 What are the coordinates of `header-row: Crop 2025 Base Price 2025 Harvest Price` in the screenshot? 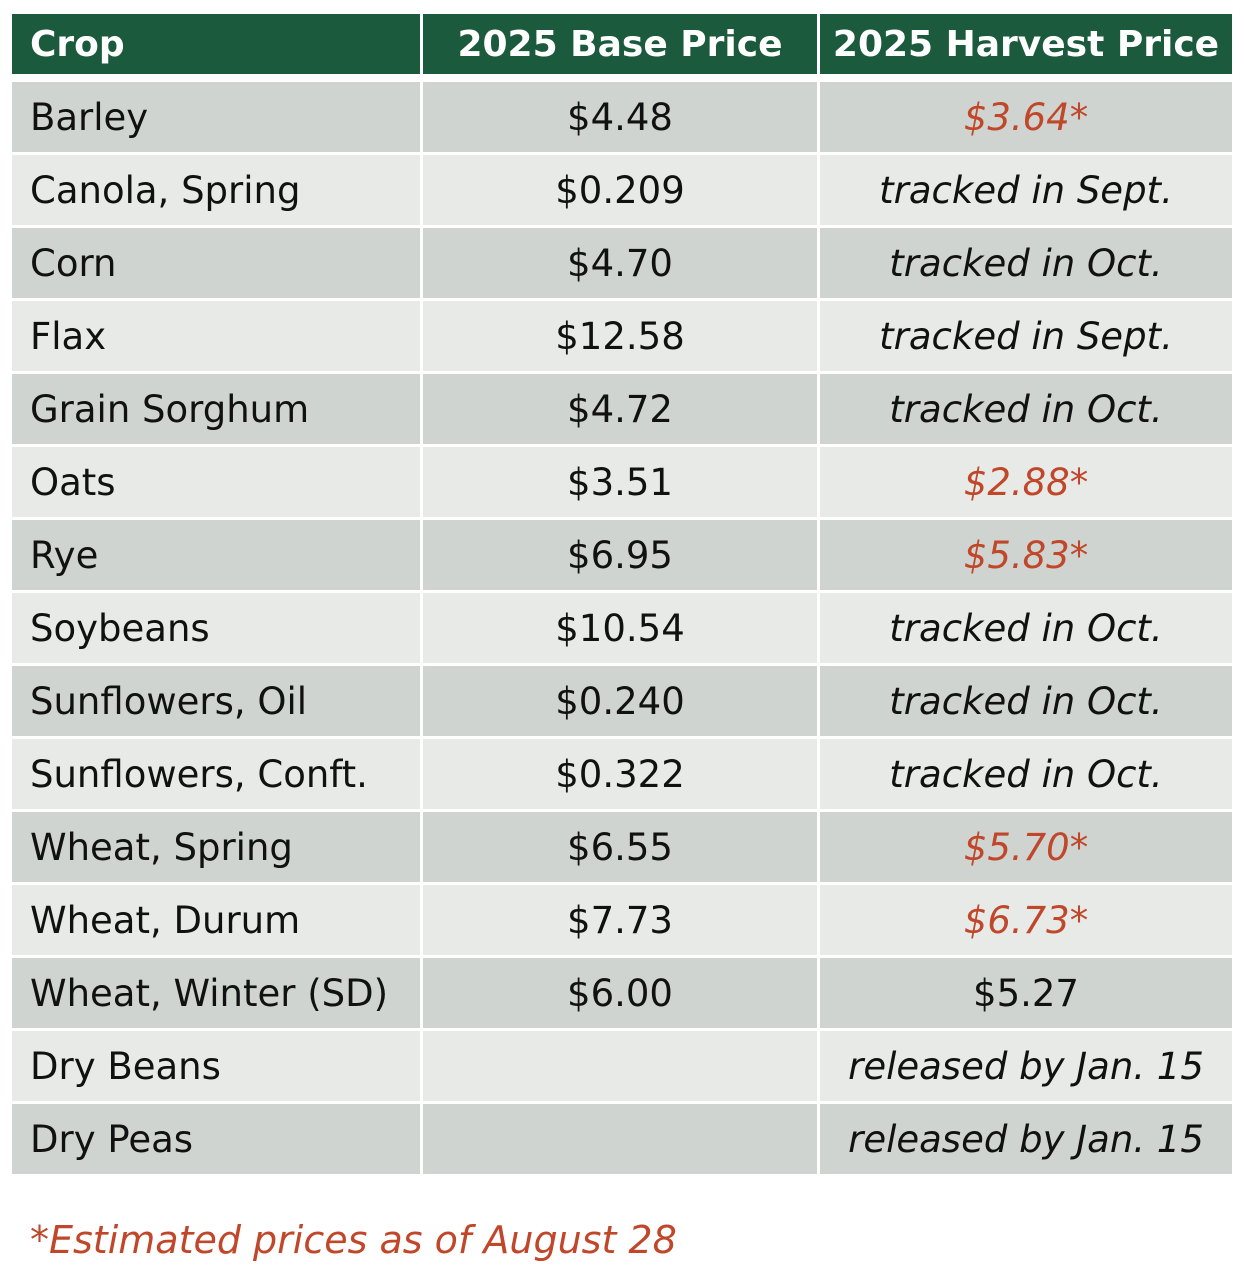 It's located at (622, 48).